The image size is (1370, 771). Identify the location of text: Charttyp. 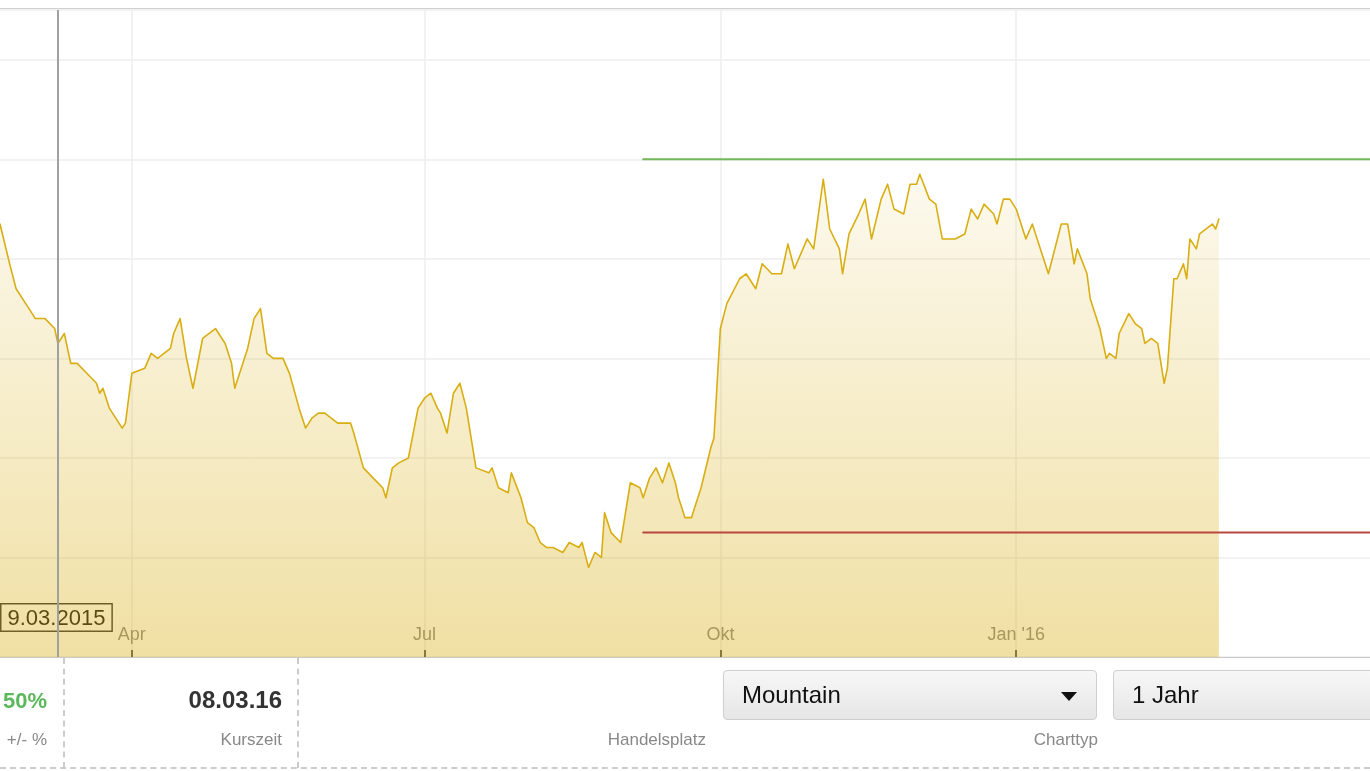
(1065, 740).